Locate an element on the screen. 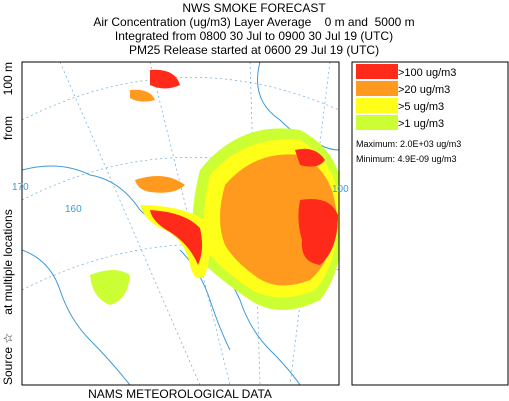 This screenshot has width=509, height=401. title: NWS SMOKE FORECAST is located at coordinates (254, 8).